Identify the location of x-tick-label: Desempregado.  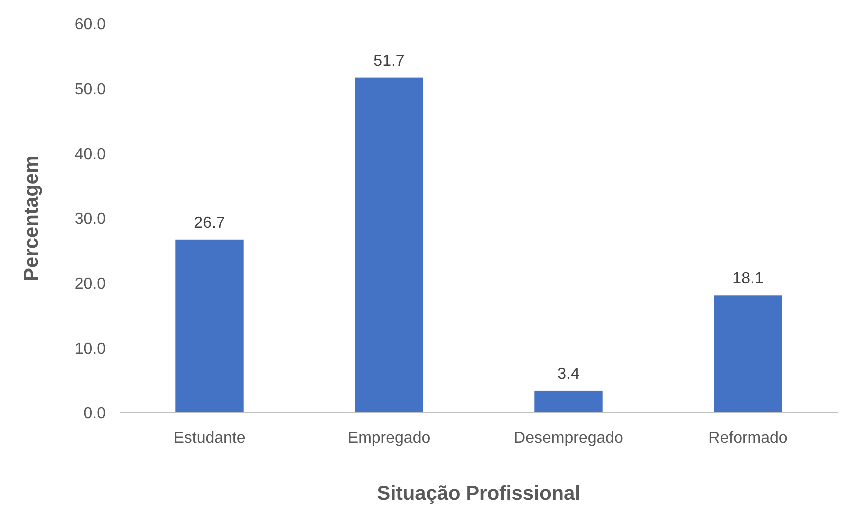
(569, 438).